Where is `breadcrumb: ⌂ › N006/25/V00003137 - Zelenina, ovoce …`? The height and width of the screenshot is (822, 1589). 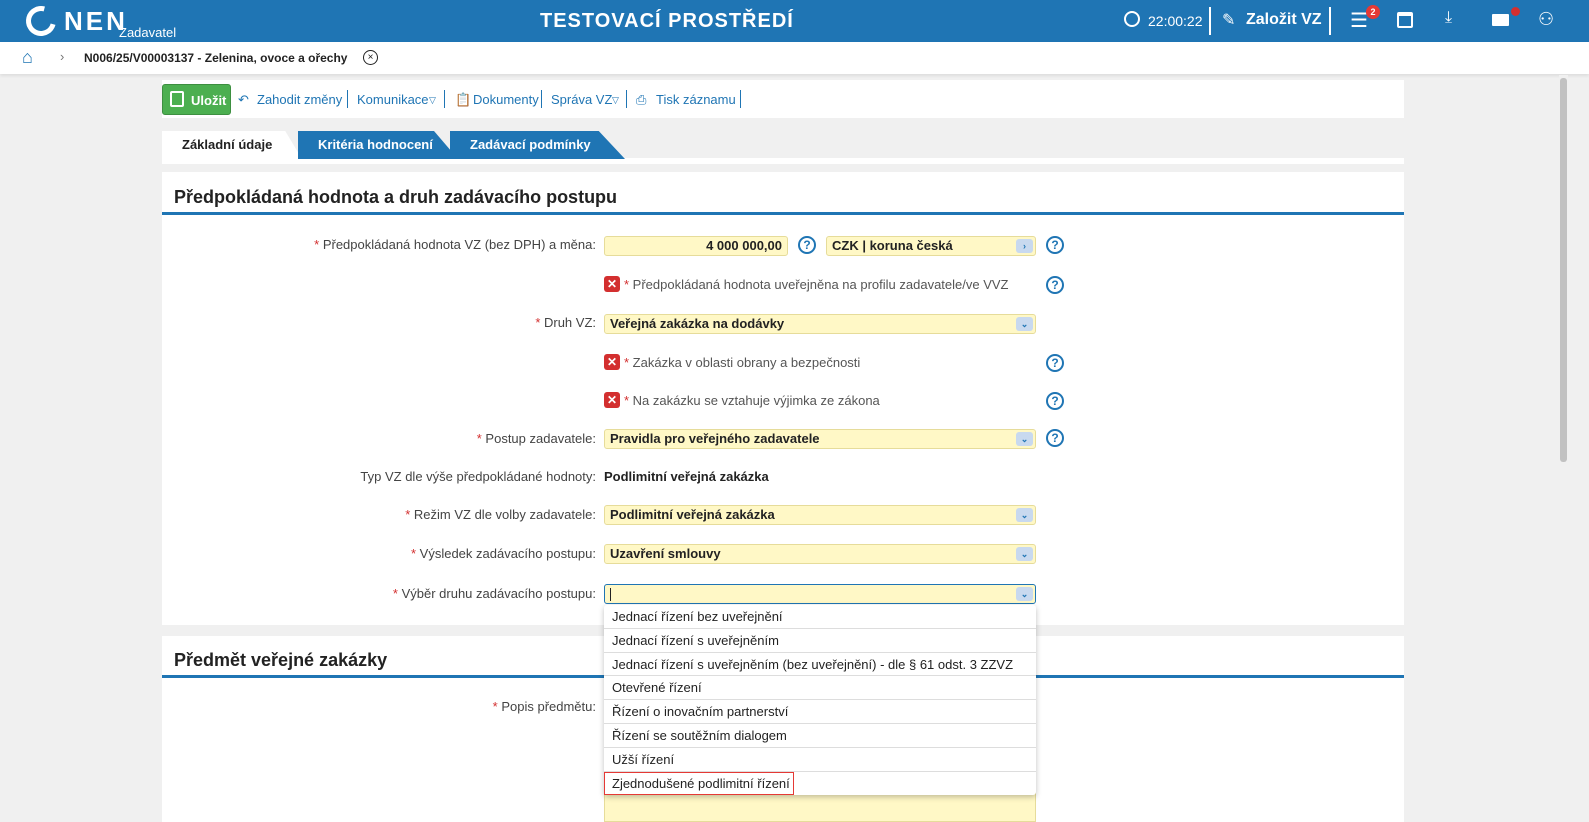 breadcrumb: ⌂ › N006/25/V00003137 - Zelenina, ovoce … is located at coordinates (794, 58).